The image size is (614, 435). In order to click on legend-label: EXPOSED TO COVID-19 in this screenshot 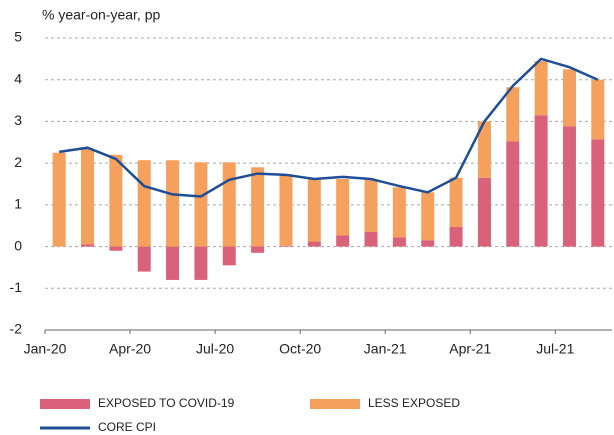, I will do `click(166, 403)`.